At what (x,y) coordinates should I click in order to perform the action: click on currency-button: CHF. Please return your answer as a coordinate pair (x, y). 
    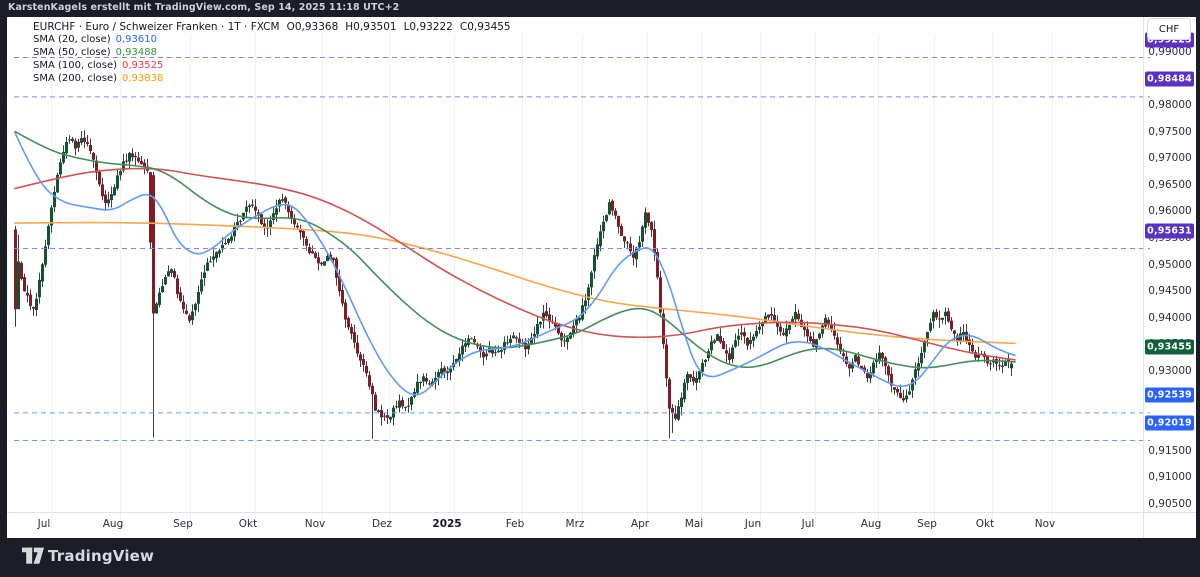
    Looking at the image, I should click on (1169, 29).